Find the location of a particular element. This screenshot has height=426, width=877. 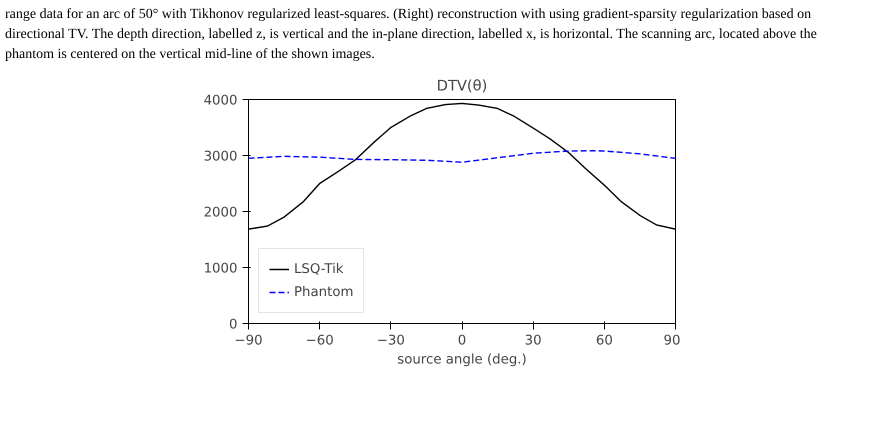

y-tick-label: 3000 is located at coordinates (221, 157).